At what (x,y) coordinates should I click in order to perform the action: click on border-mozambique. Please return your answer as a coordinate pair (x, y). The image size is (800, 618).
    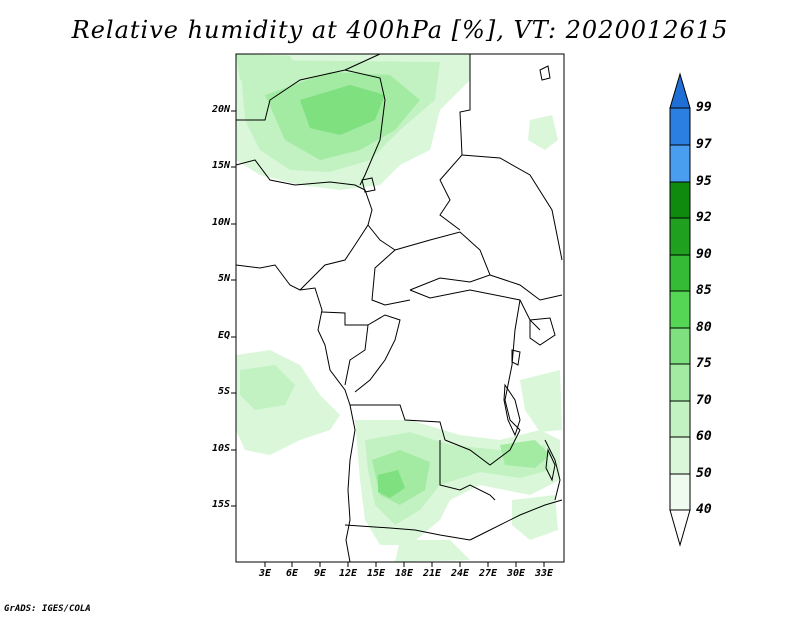
    Looking at the image, I should click on (552, 470).